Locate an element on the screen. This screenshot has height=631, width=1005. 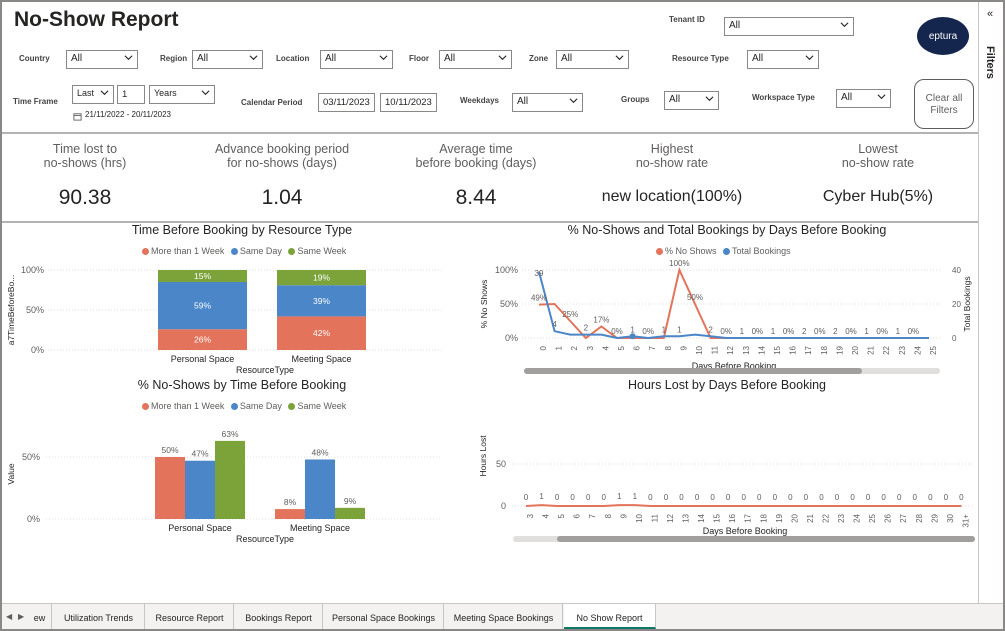
workspace-type-dropdown: All is located at coordinates (863, 98).